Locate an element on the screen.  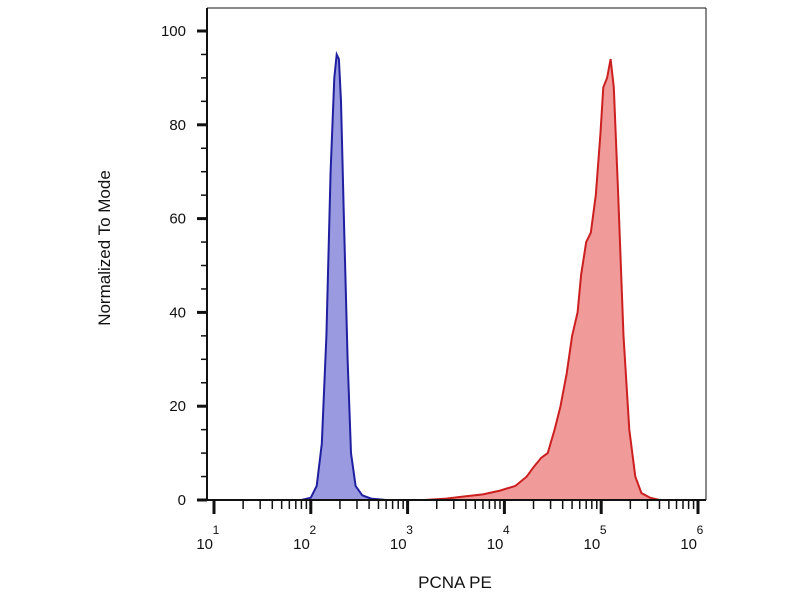
x-tick-exponent: 4 is located at coordinates (506, 530).